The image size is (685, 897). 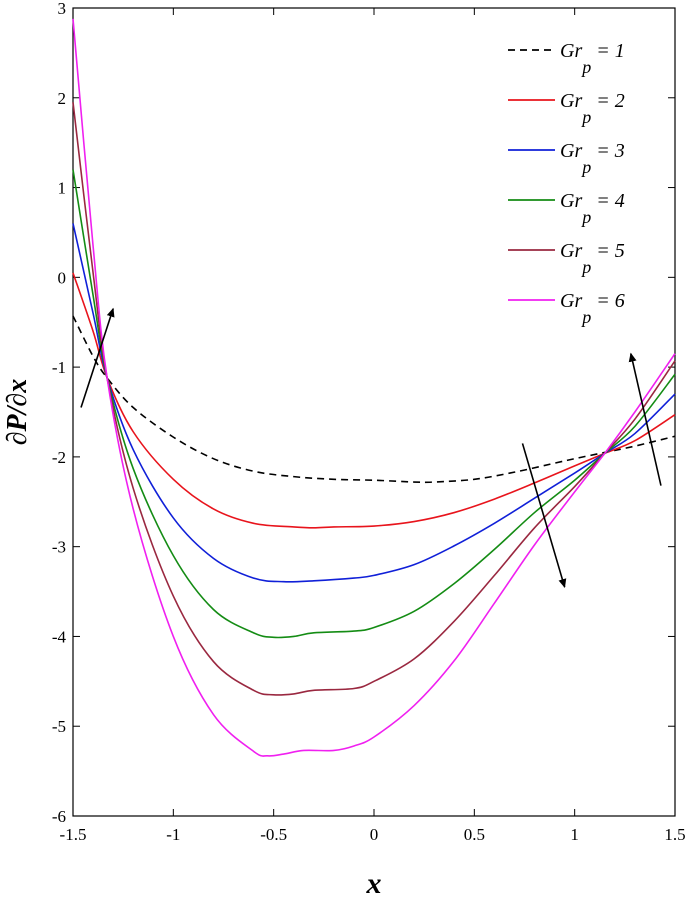 What do you see at coordinates (592, 58) in the screenshot?
I see `legend-label-1: Grp = 1` at bounding box center [592, 58].